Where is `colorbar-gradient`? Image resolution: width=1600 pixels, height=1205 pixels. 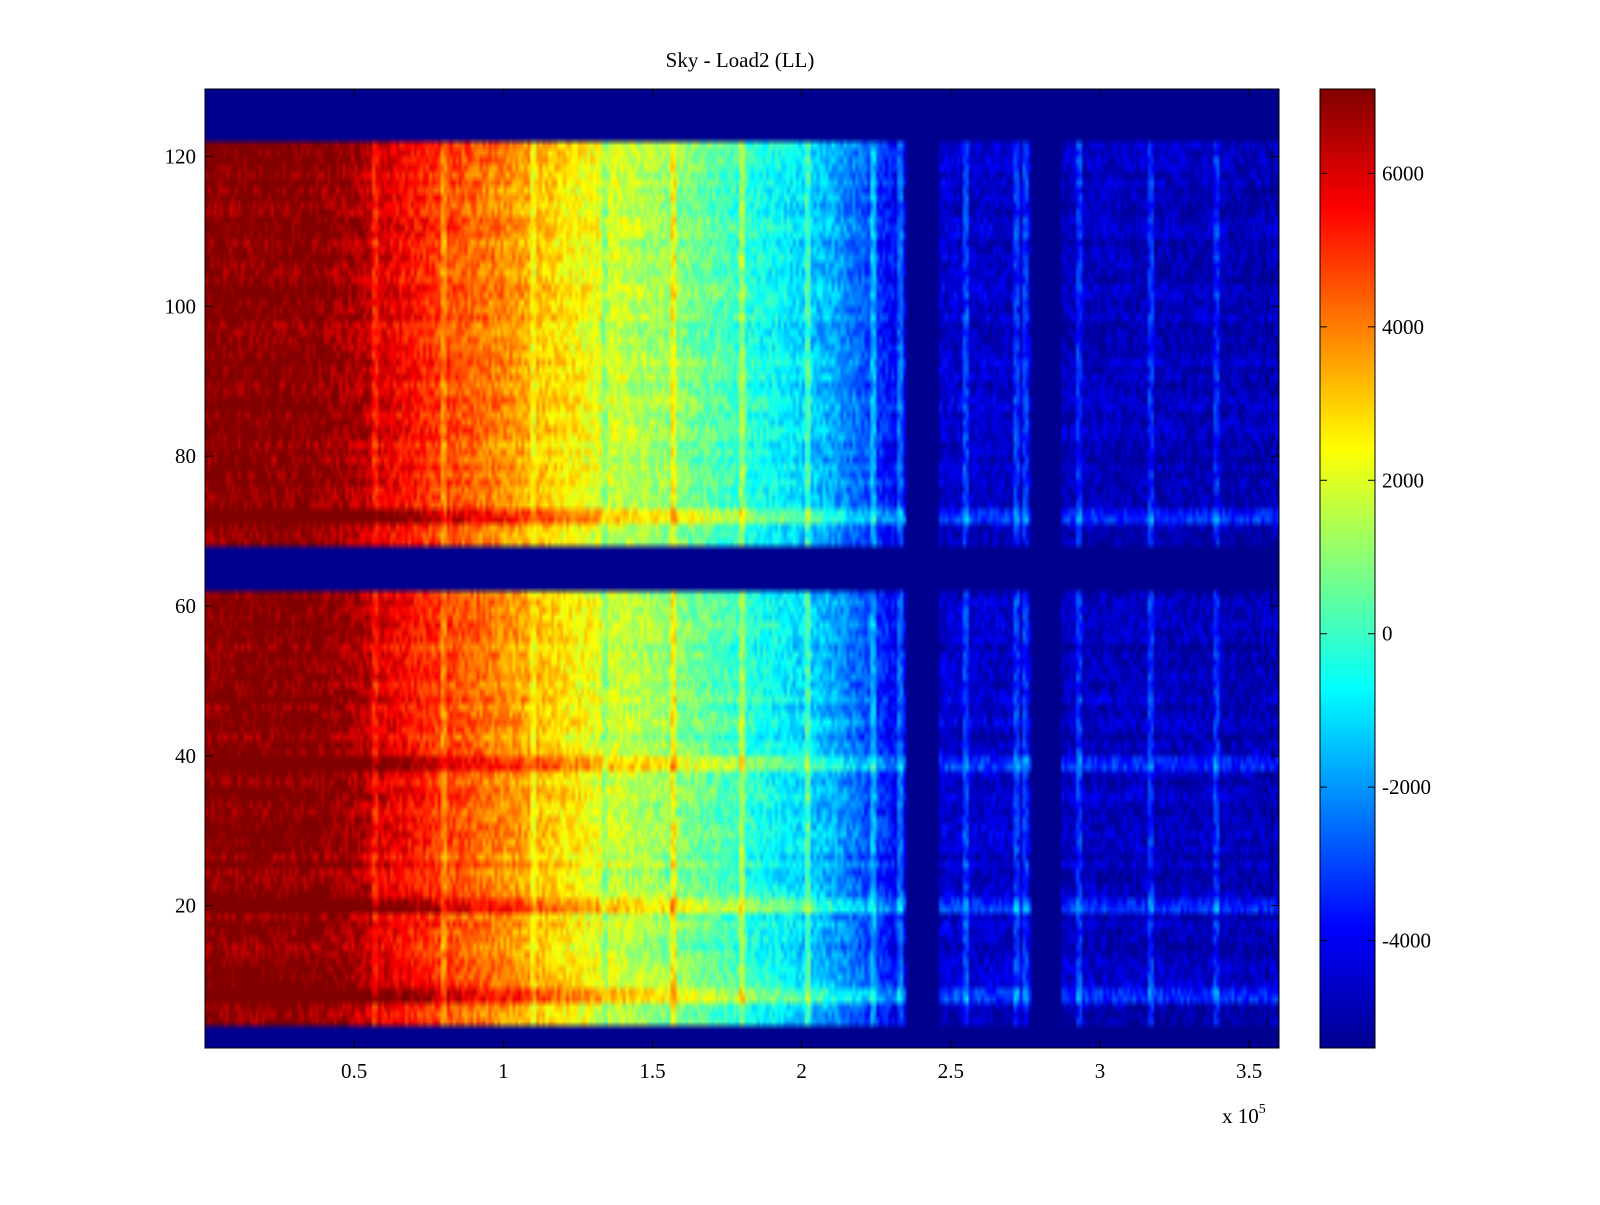
colorbar-gradient is located at coordinates (1347, 568).